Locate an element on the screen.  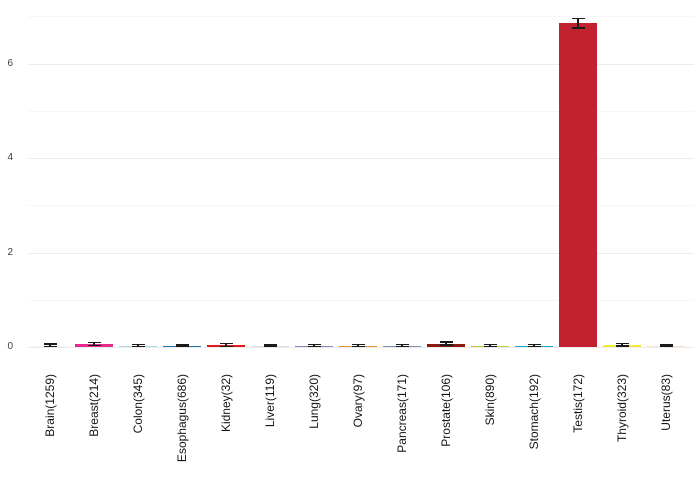
gridline-y7 is located at coordinates (361, 17).